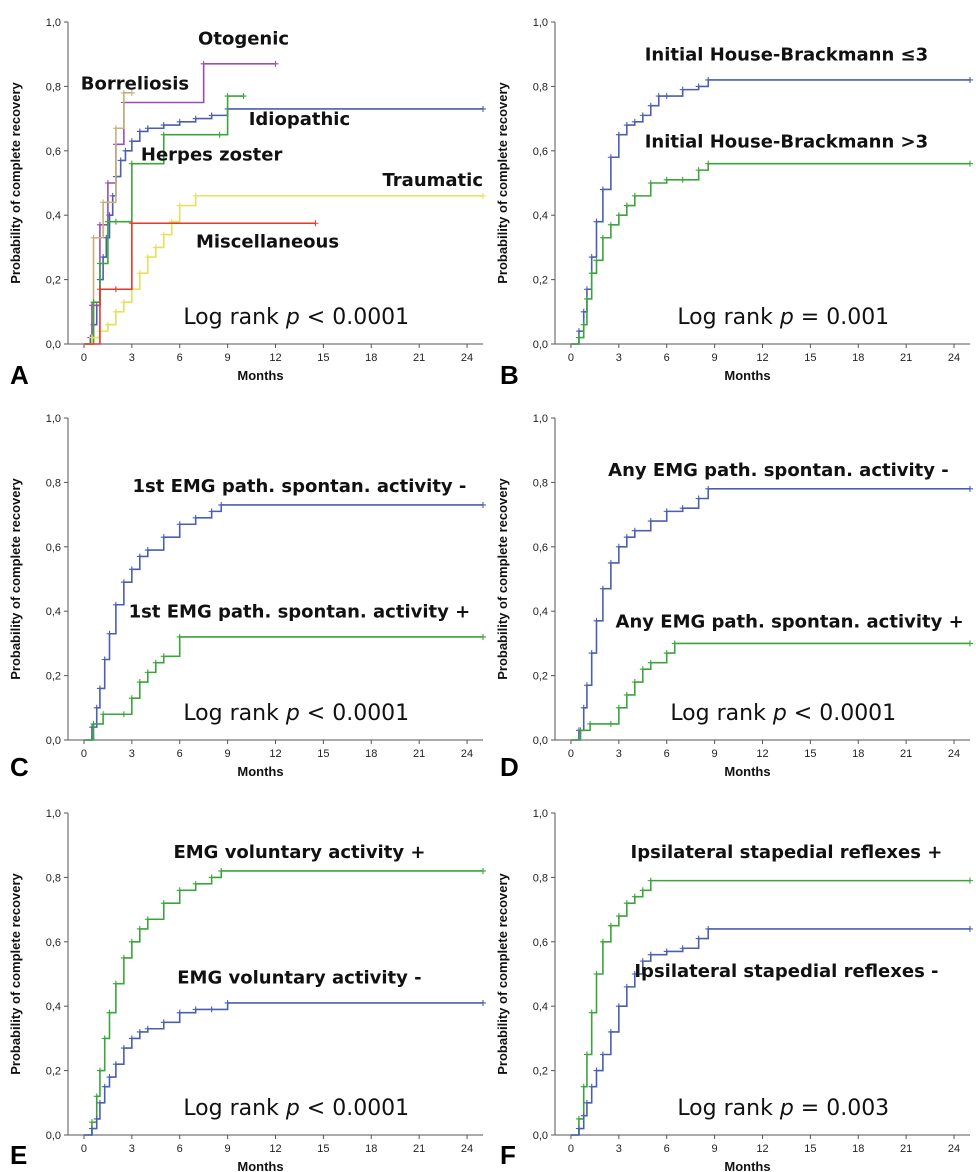 The image size is (976, 1172). What do you see at coordinates (508, 1155) in the screenshot?
I see `panel-letter: F` at bounding box center [508, 1155].